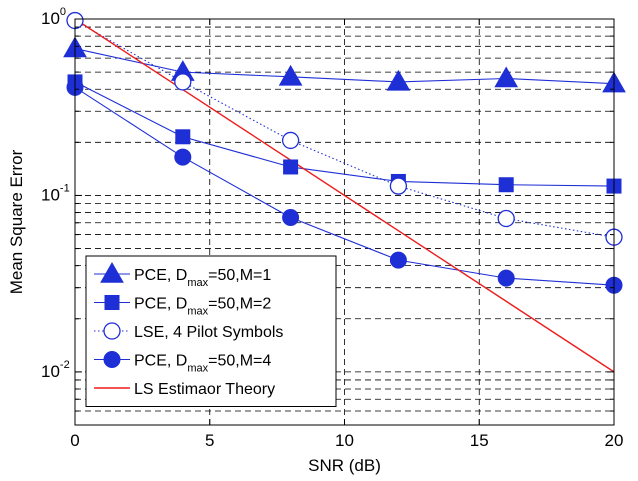 The image size is (638, 481). What do you see at coordinates (479, 440) in the screenshot?
I see `x-tick-label: 15` at bounding box center [479, 440].